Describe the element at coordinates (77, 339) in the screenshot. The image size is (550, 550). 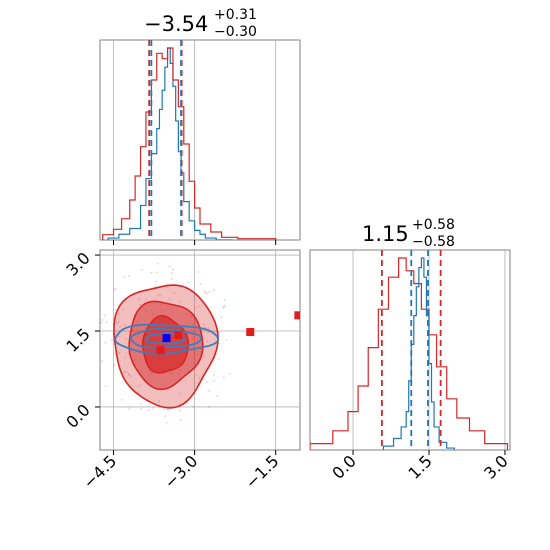
I see `y-tick-label: 1.5` at that location.